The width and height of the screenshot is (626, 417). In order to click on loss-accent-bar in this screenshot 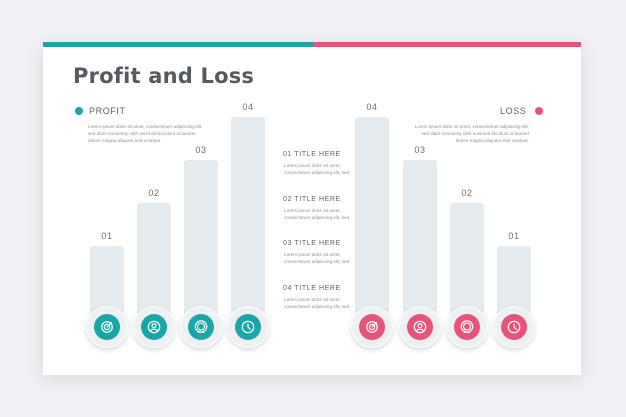, I will do `click(447, 44)`.